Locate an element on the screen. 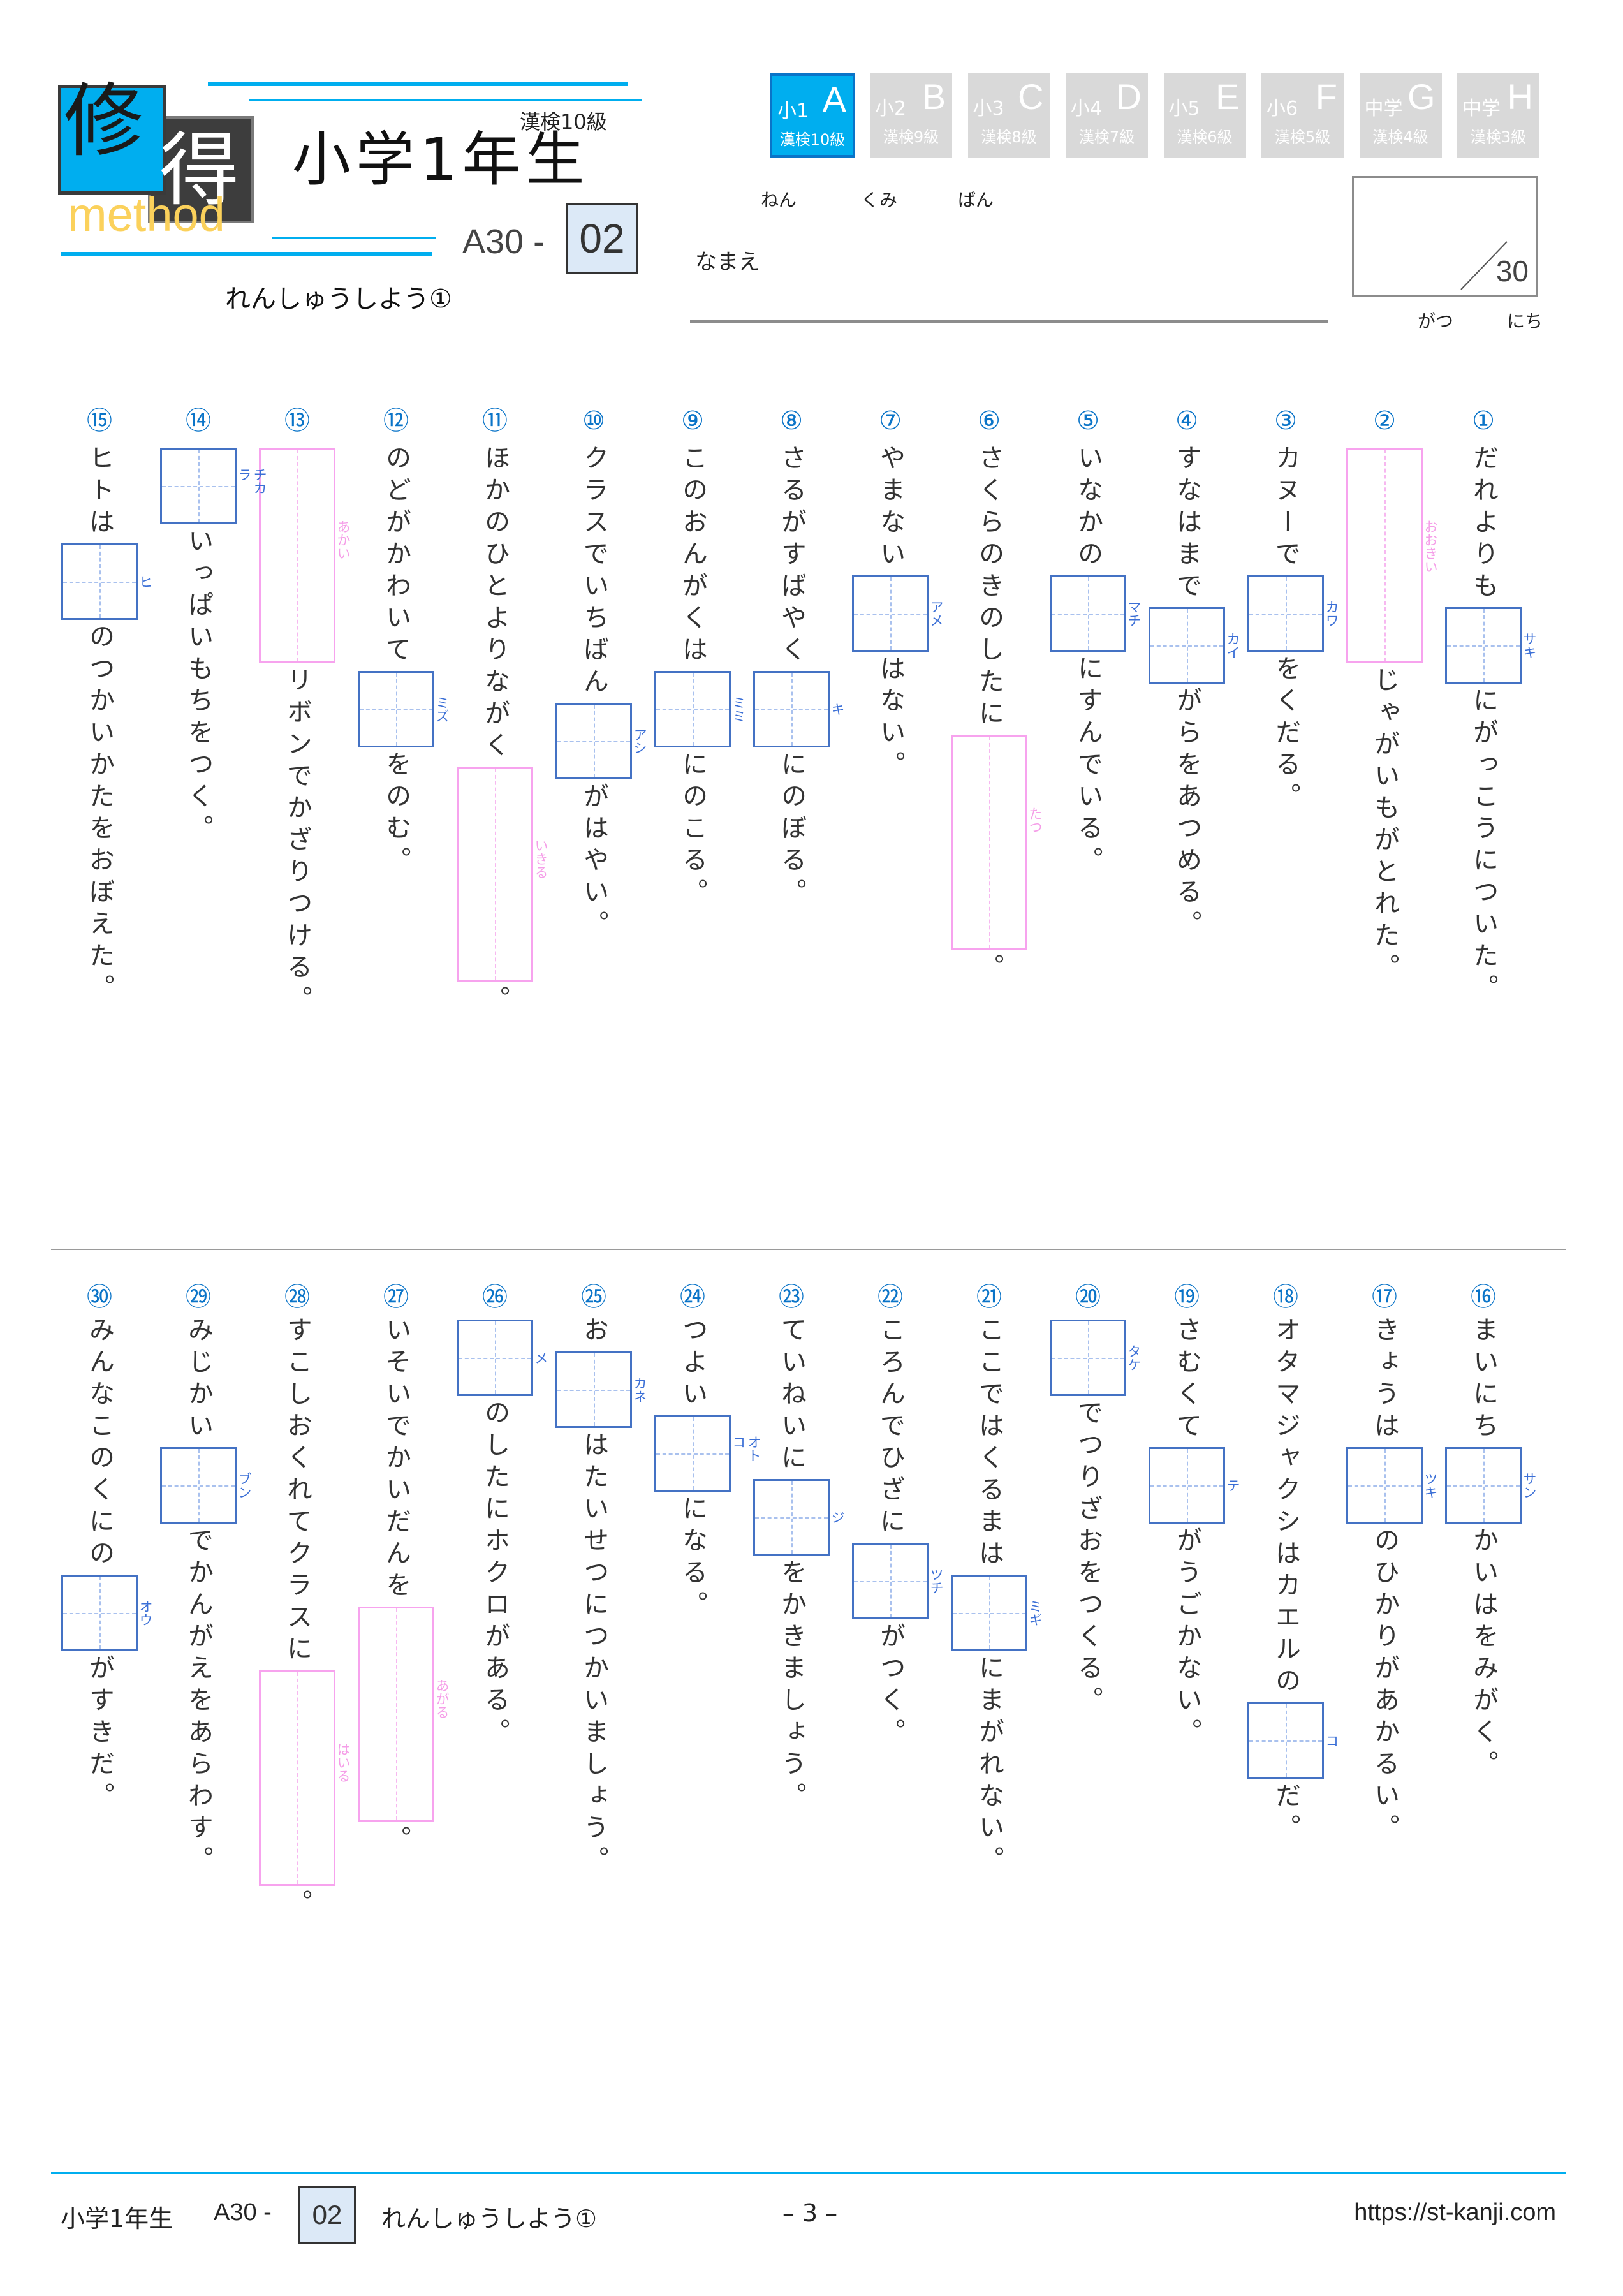 The image size is (1623, 2296). kanji-answer-box: テ is located at coordinates (1194, 1485).